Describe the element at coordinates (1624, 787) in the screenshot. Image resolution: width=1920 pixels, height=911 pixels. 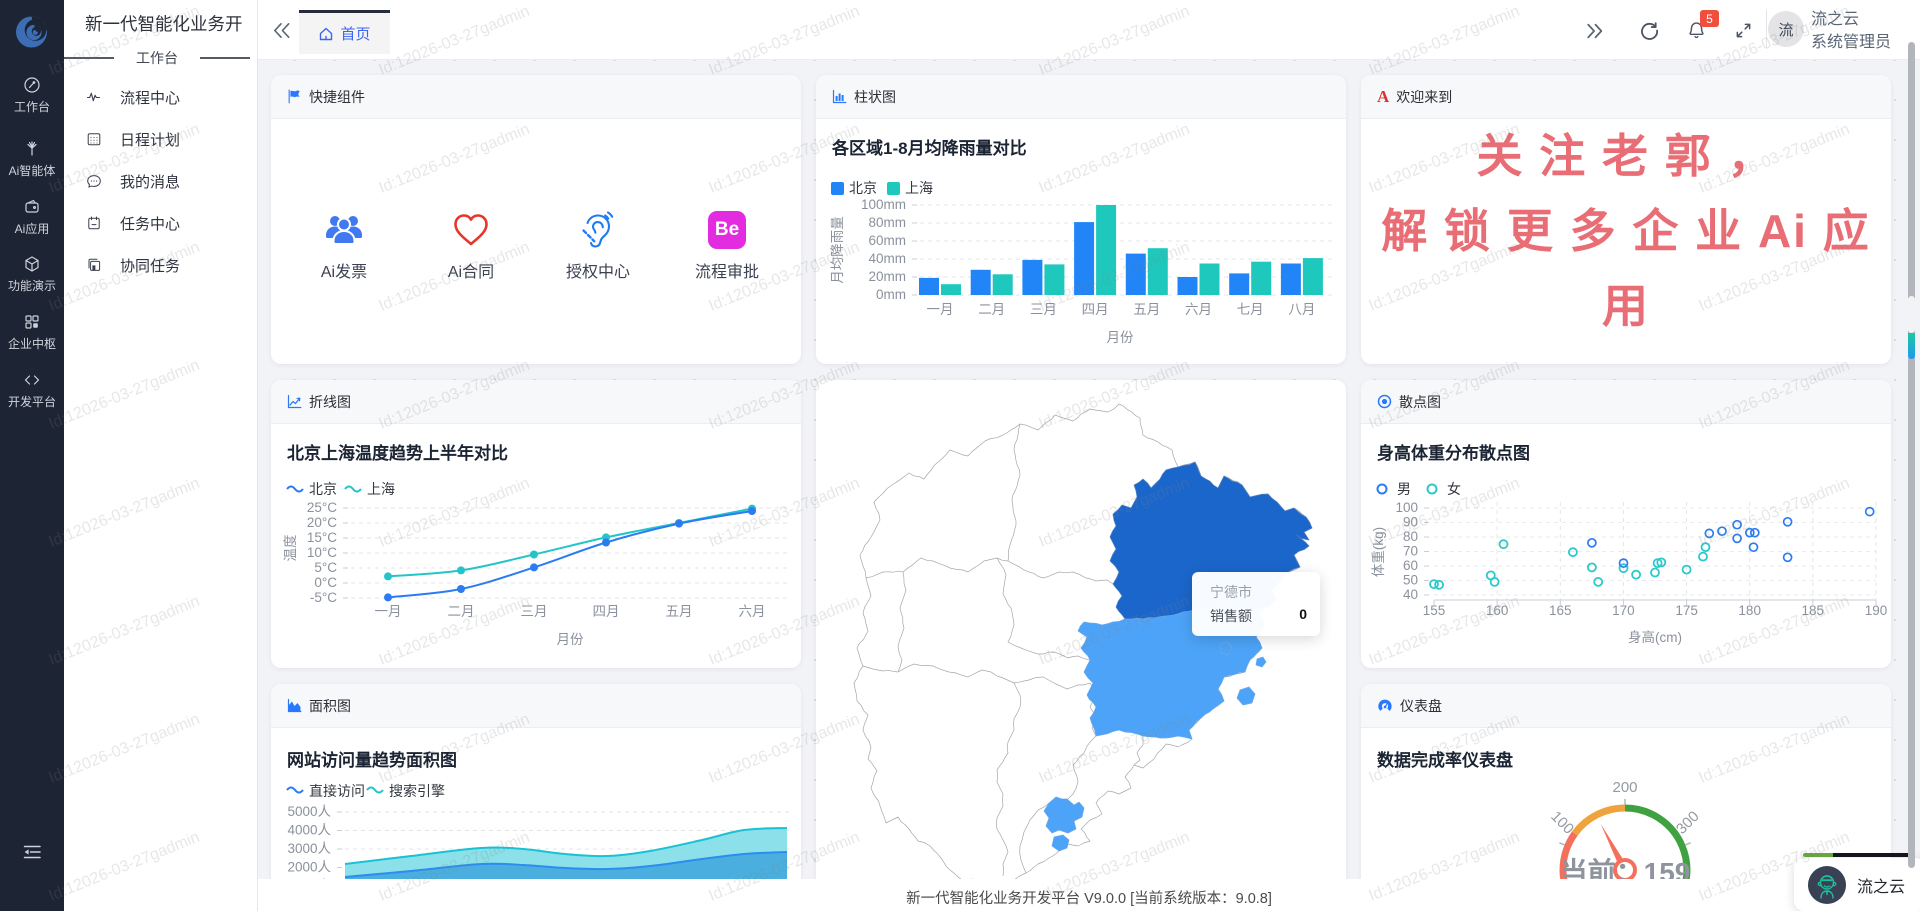
I see `svg-text: 200` at that location.